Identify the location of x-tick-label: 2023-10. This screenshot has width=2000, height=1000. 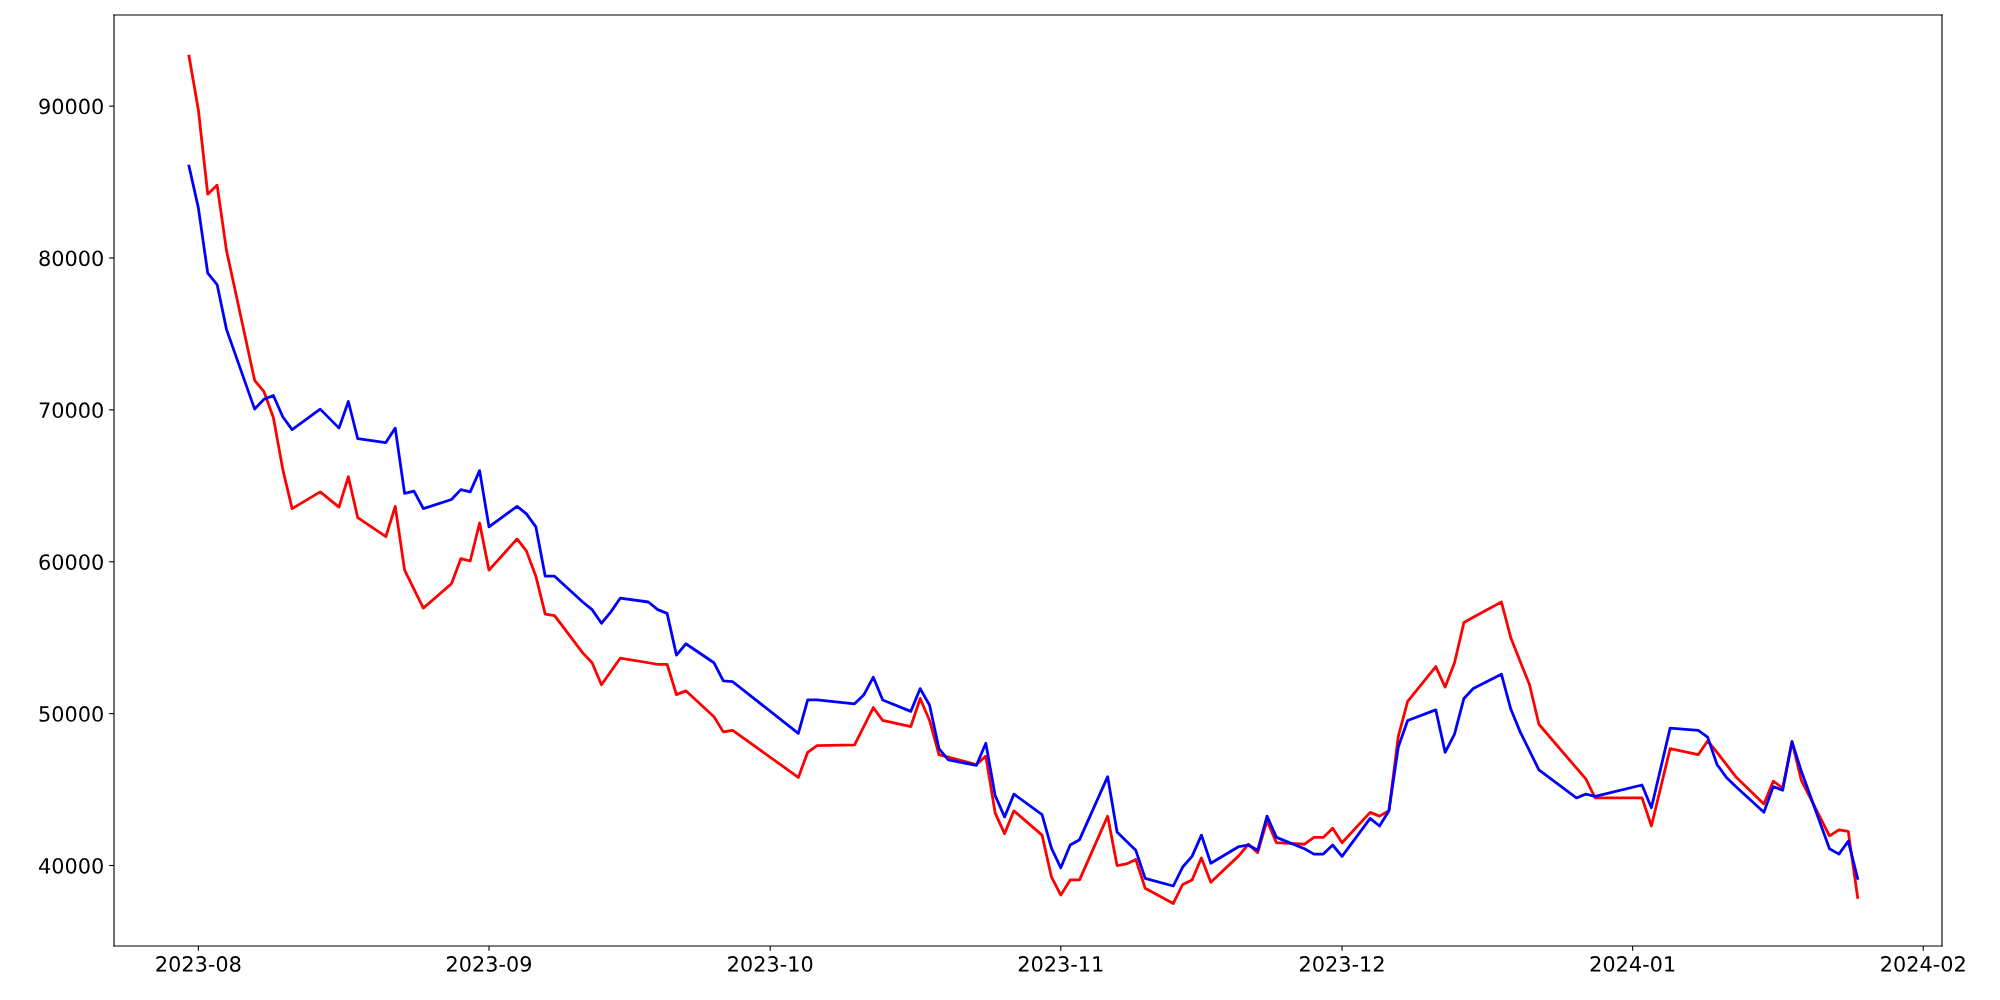
(770, 964).